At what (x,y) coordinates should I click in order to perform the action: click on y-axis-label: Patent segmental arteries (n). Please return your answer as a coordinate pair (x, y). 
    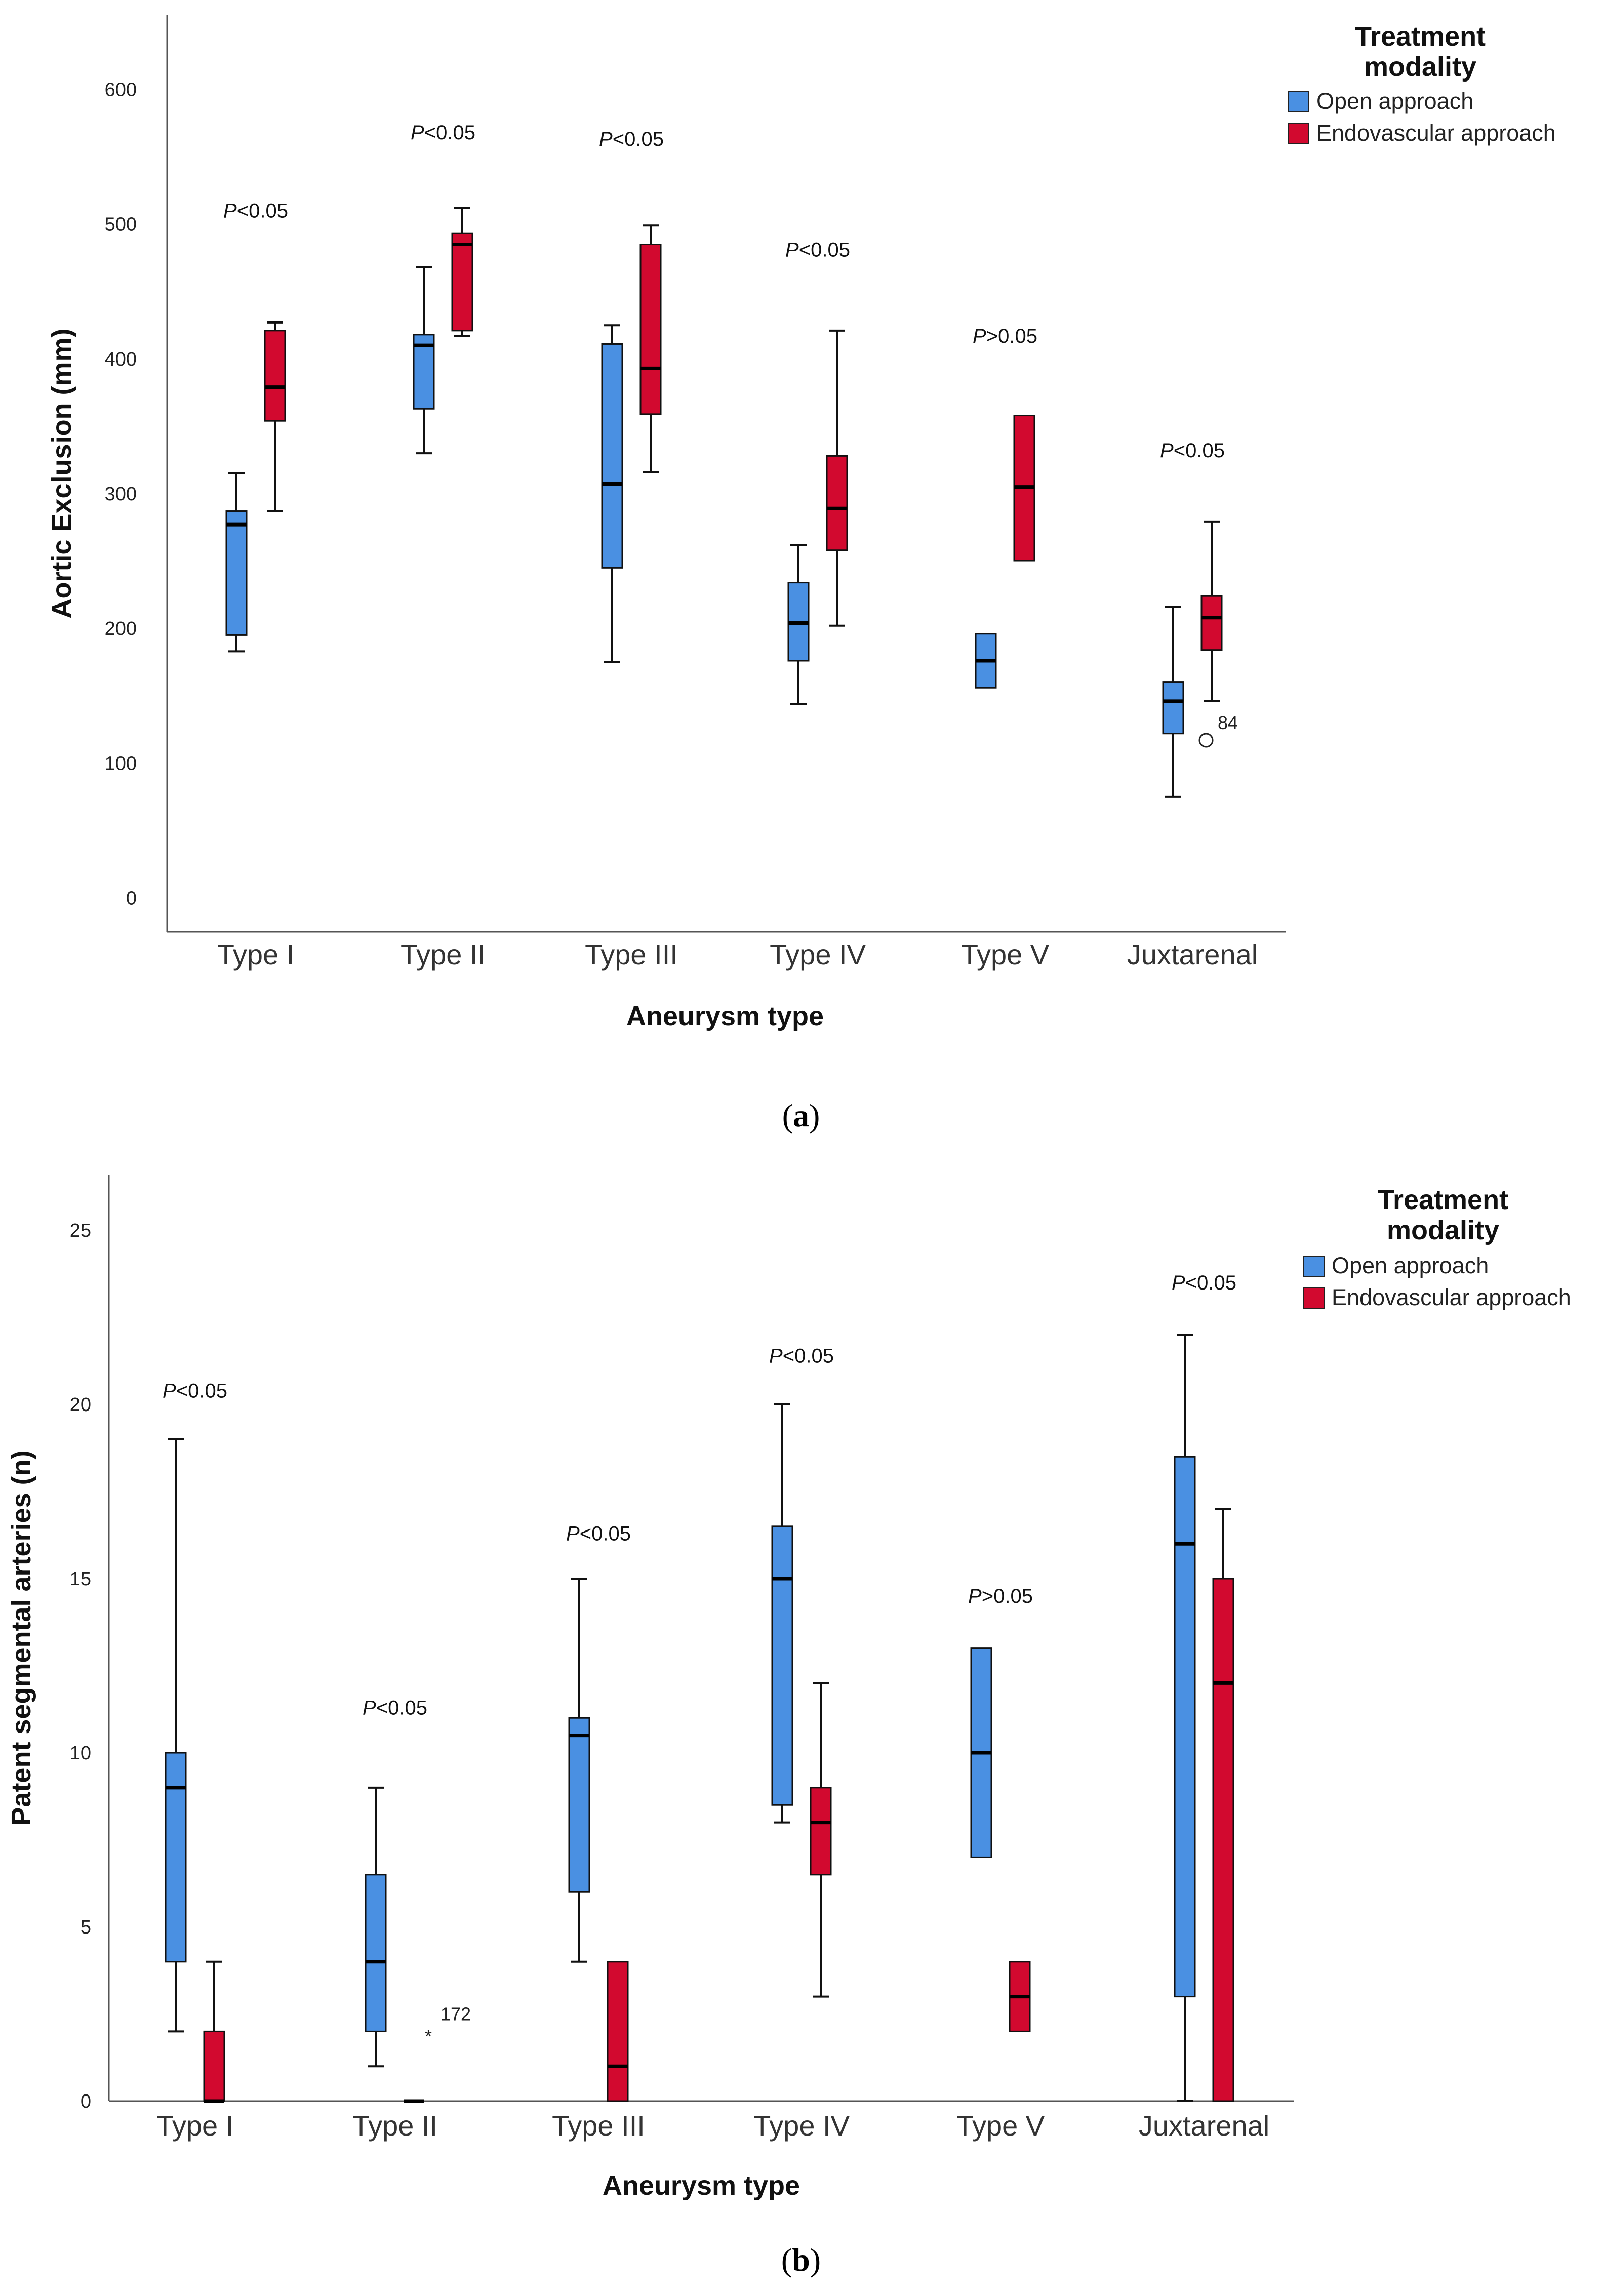
    Looking at the image, I should click on (21, 1637).